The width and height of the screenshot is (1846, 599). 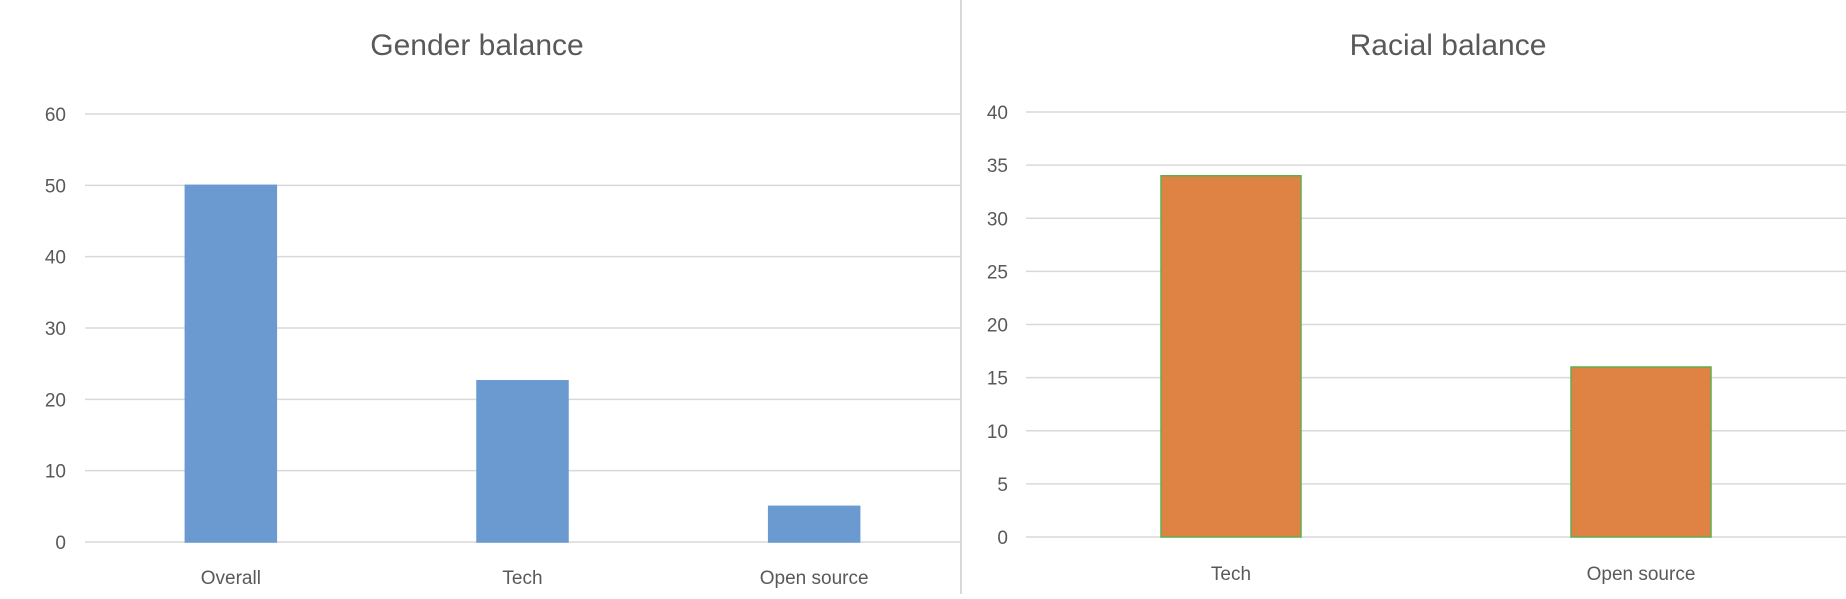 What do you see at coordinates (231, 578) in the screenshot?
I see `x-tick-label: Overall` at bounding box center [231, 578].